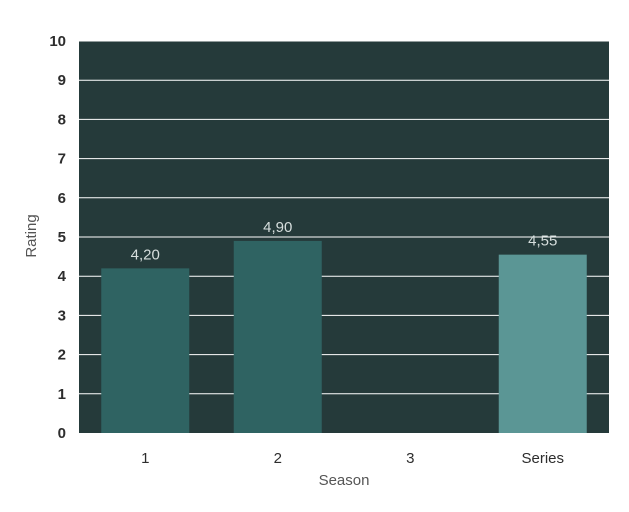 This screenshot has height=512, width=629. What do you see at coordinates (145, 254) in the screenshot?
I see `data-label: 4,20` at bounding box center [145, 254].